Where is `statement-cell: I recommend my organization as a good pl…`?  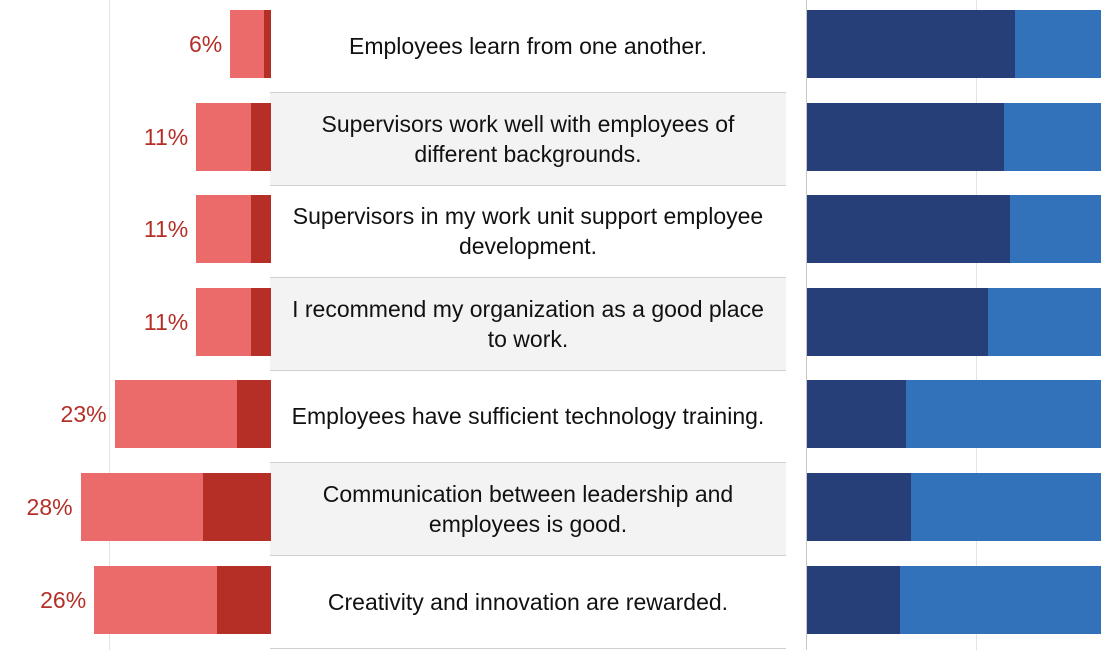
statement-cell: I recommend my organization as a good pl… is located at coordinates (528, 324).